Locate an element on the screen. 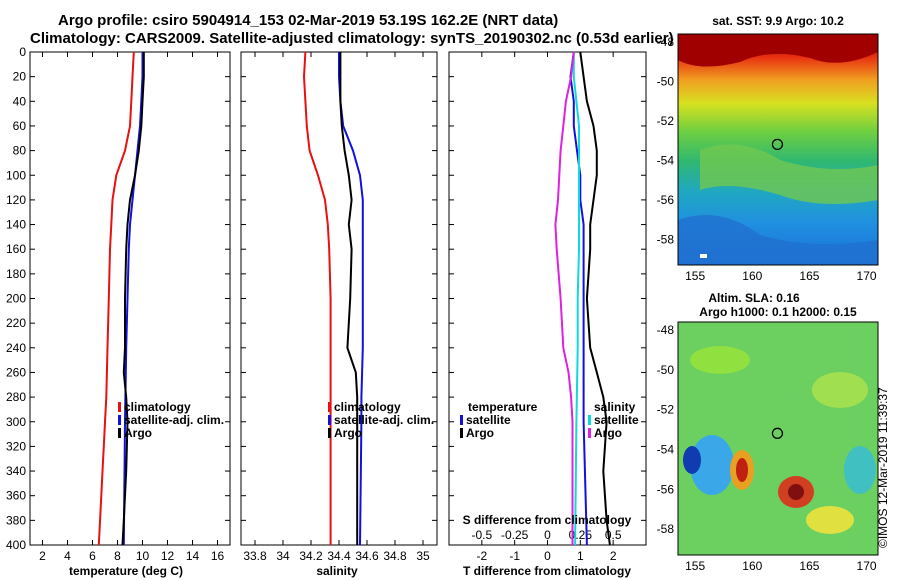  sla-eddy-high-2-core is located at coordinates (796, 492).